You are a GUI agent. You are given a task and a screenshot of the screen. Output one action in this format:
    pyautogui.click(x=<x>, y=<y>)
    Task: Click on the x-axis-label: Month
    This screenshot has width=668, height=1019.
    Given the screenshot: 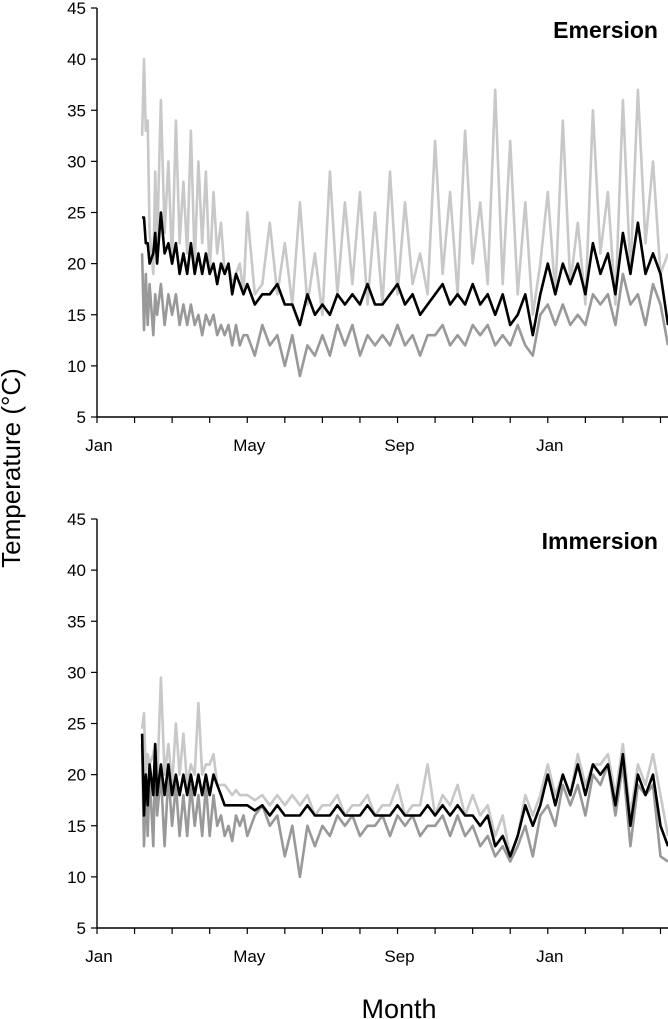 What is the action you would take?
    pyautogui.click(x=398, y=1006)
    